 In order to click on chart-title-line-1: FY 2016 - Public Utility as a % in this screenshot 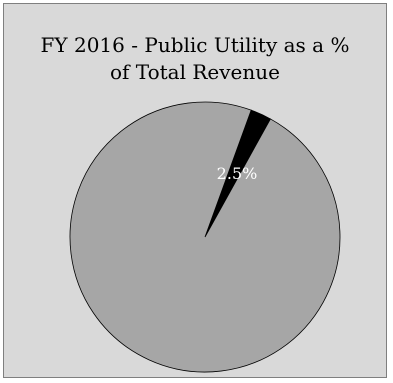, I will do `click(195, 45)`.